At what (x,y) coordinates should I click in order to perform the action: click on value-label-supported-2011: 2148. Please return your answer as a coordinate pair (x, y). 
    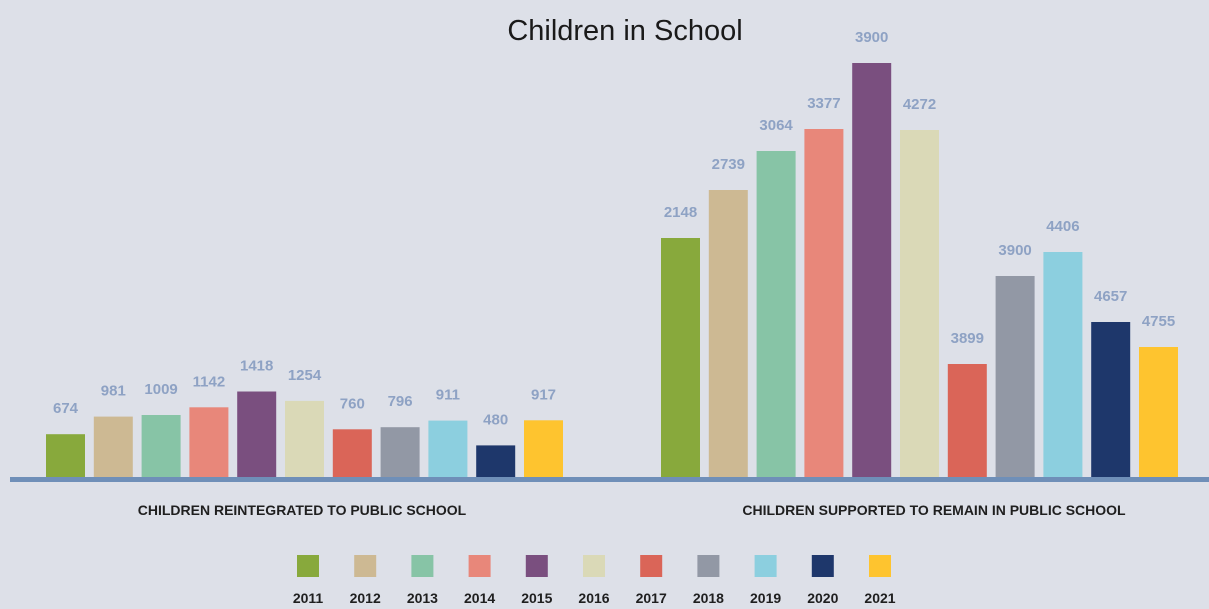
    Looking at the image, I should click on (680, 212).